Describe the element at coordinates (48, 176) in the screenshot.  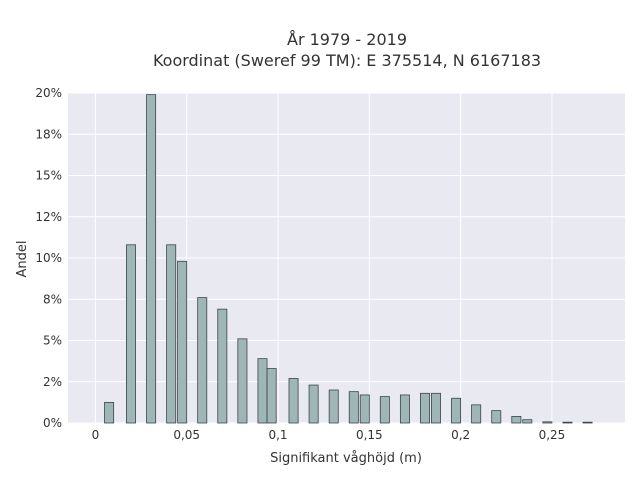
I see `y-tick-label: 15%` at that location.